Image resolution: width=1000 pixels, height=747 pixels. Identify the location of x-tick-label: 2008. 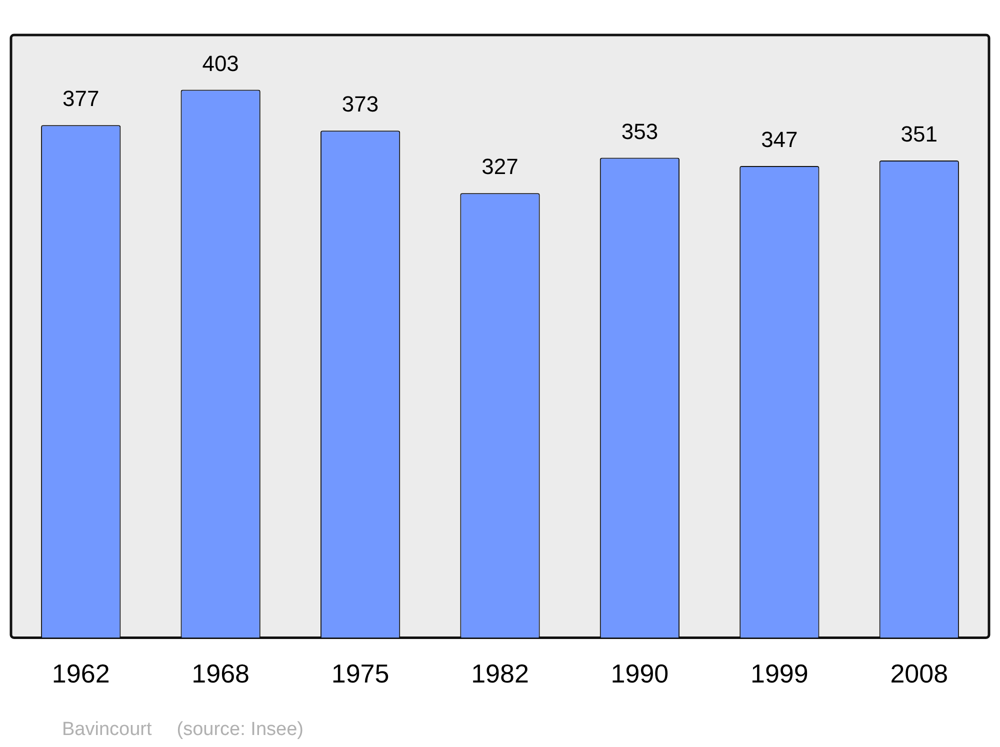
(919, 673).